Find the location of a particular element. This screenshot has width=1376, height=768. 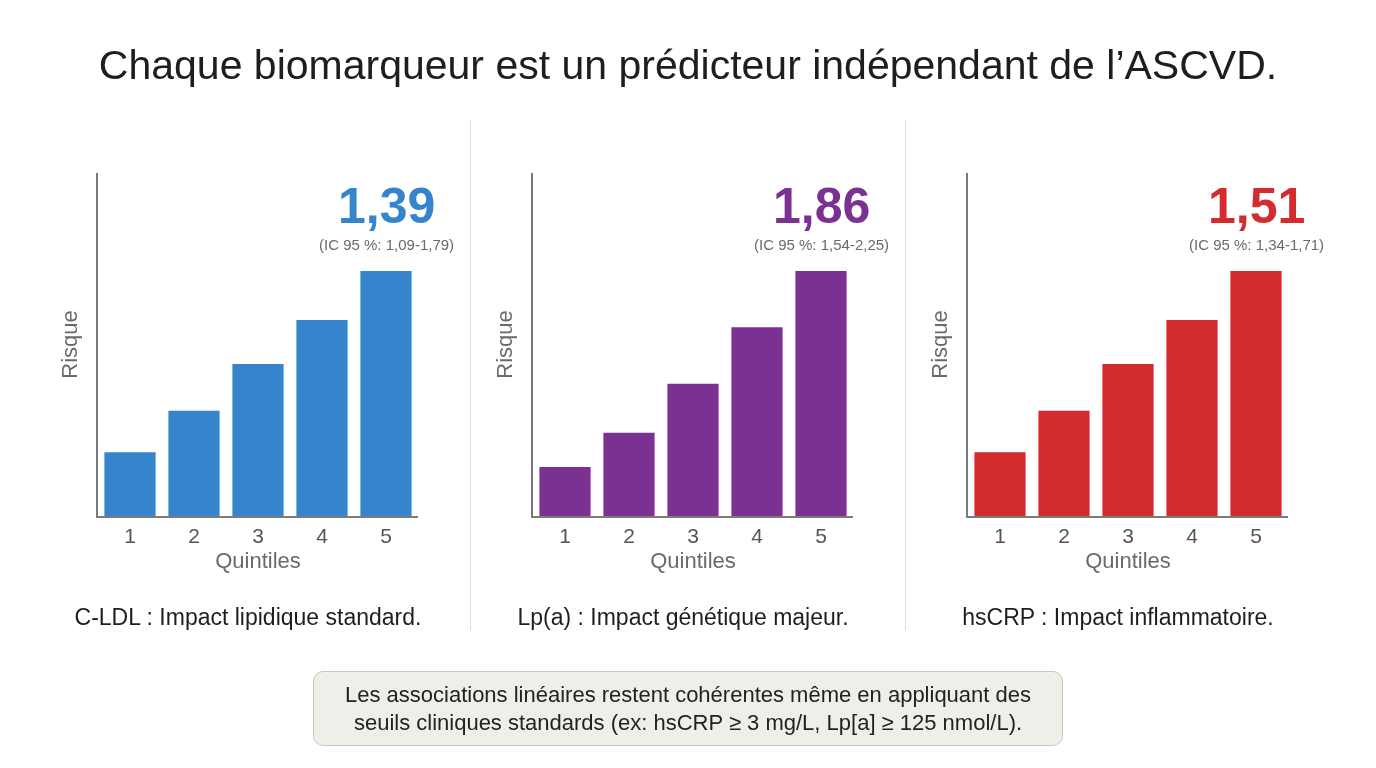

annotation: (IC 95 %: 1,34-1,71) is located at coordinates (1257, 244).